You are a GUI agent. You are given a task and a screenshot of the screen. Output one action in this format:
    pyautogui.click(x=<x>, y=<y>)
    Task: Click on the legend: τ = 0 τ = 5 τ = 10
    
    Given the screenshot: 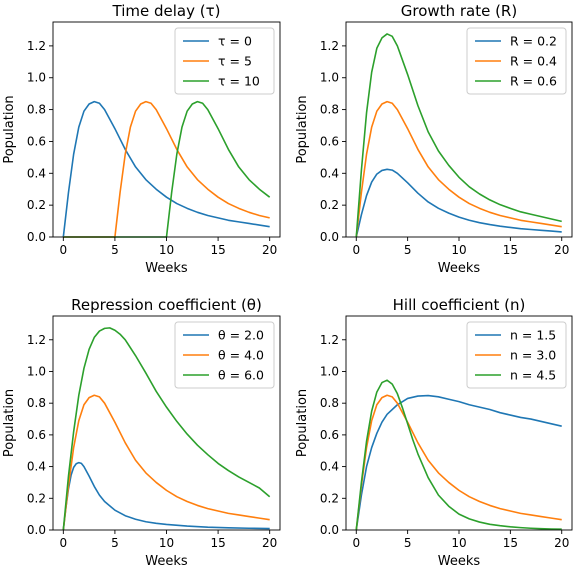 What is the action you would take?
    pyautogui.click(x=224, y=61)
    